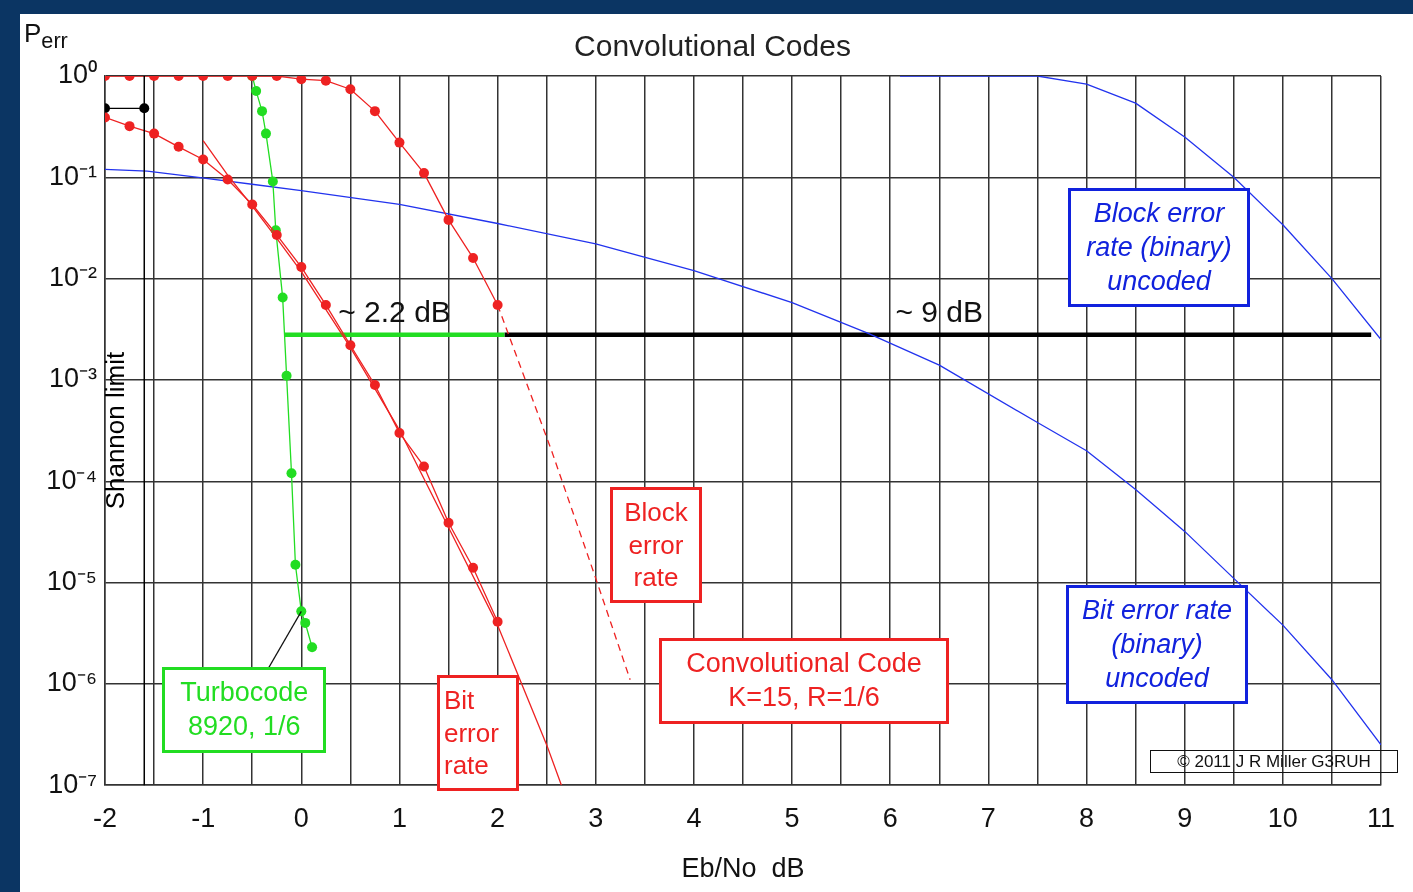 Image resolution: width=1413 pixels, height=892 pixels. I want to click on x-tick-label: 2, so click(498, 817).